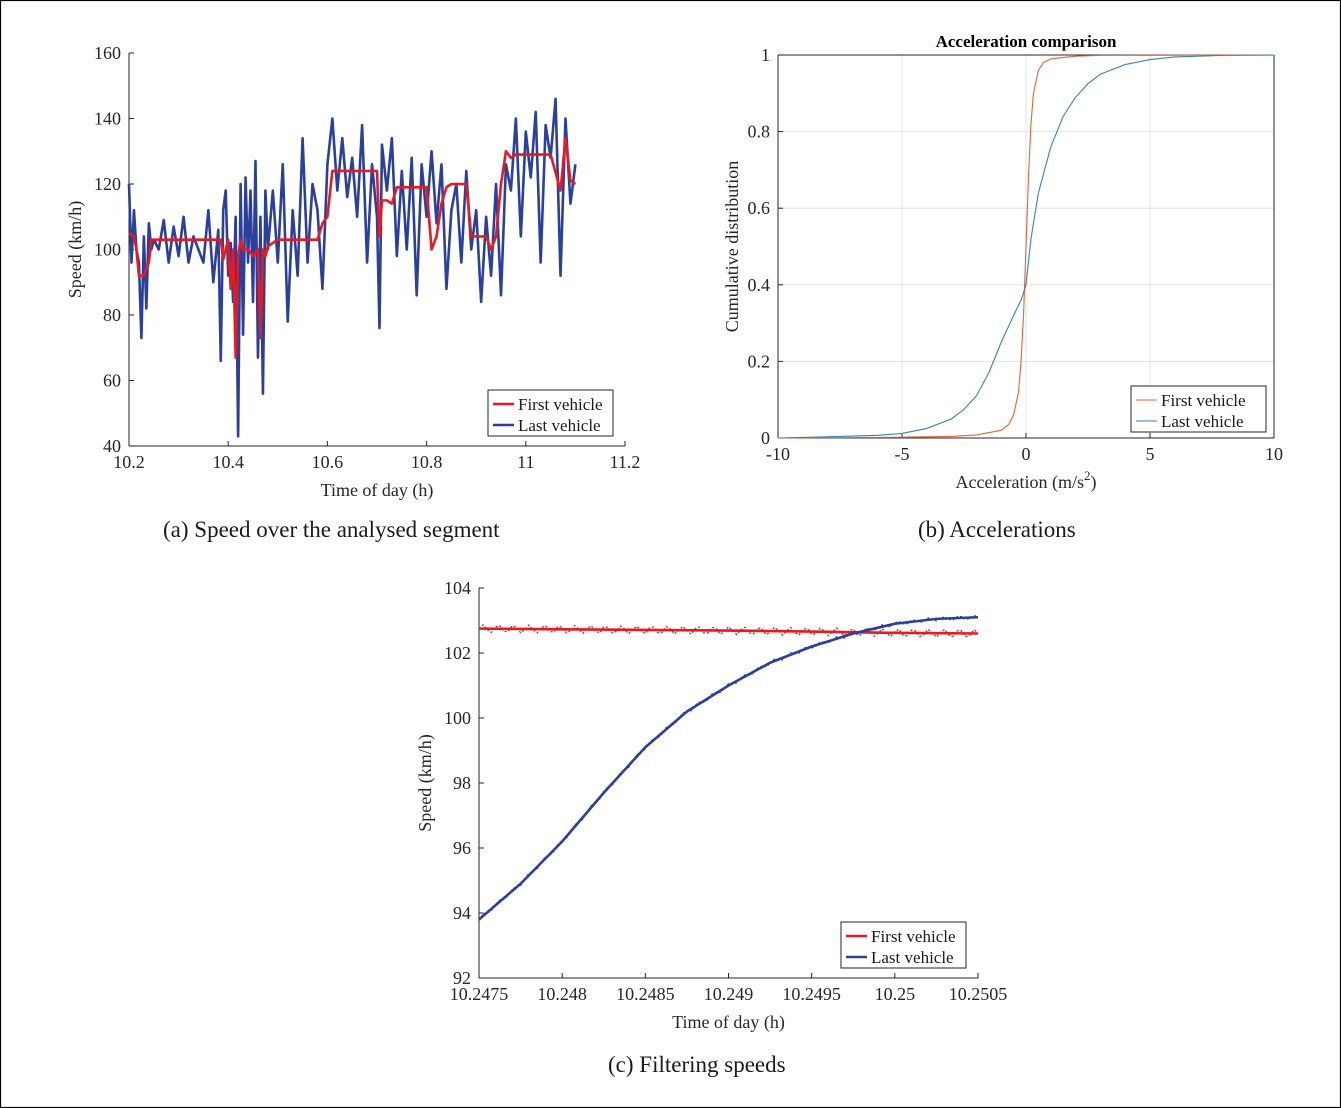  Describe the element at coordinates (352, 247) in the screenshot. I see `chart-a-series-first-line` at that location.